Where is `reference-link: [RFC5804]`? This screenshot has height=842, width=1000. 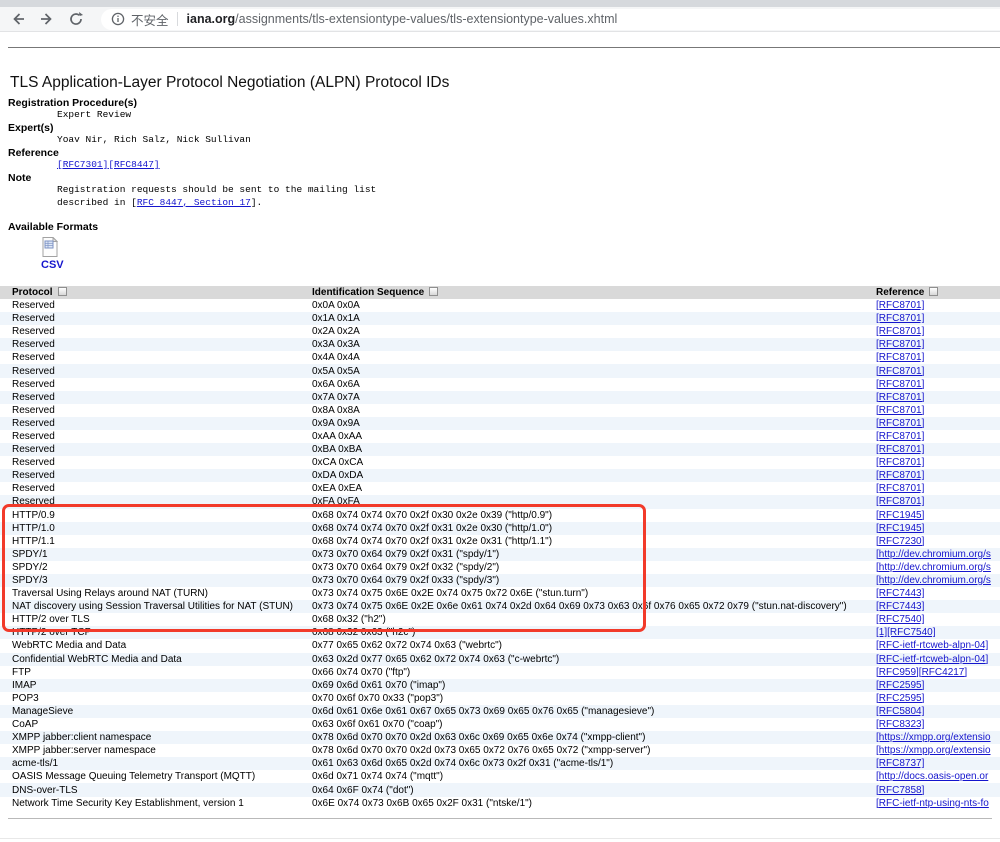
reference-link: [RFC5804] is located at coordinates (900, 711).